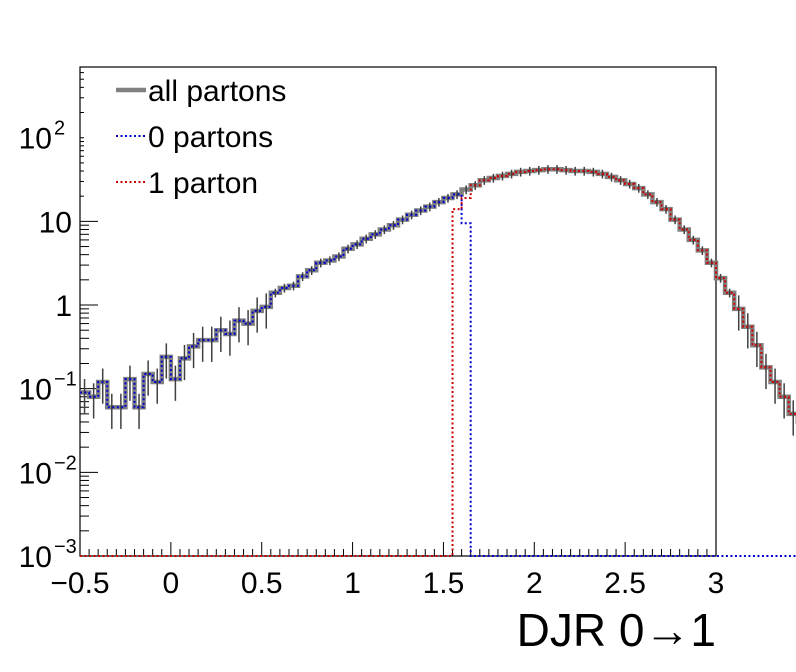 Image resolution: width=796 pixels, height=672 pixels. I want to click on y-tick-exponent: 2, so click(59, 129).